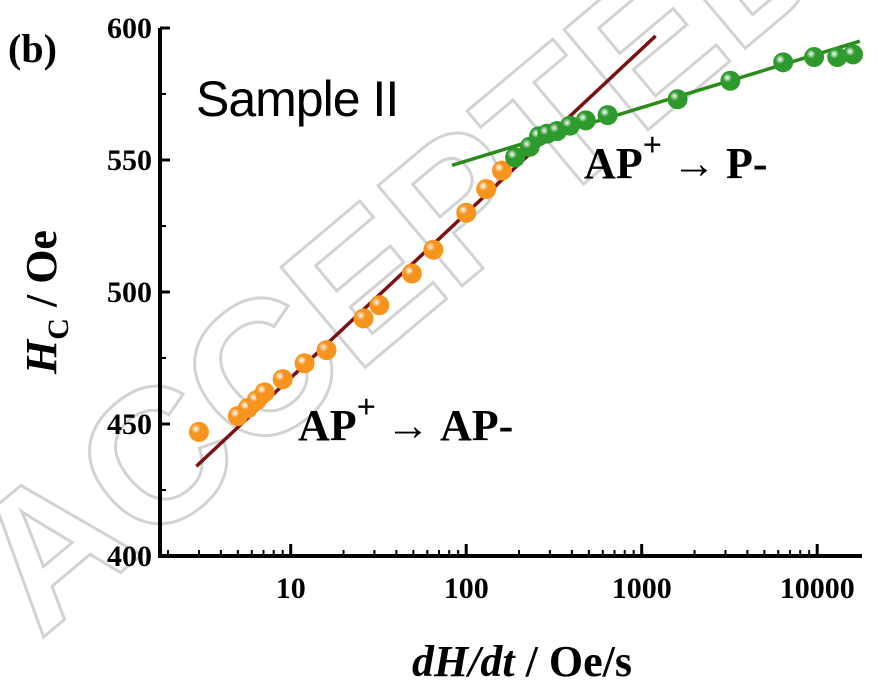  I want to click on y-axis-title: HC / Oe, so click(46, 302).